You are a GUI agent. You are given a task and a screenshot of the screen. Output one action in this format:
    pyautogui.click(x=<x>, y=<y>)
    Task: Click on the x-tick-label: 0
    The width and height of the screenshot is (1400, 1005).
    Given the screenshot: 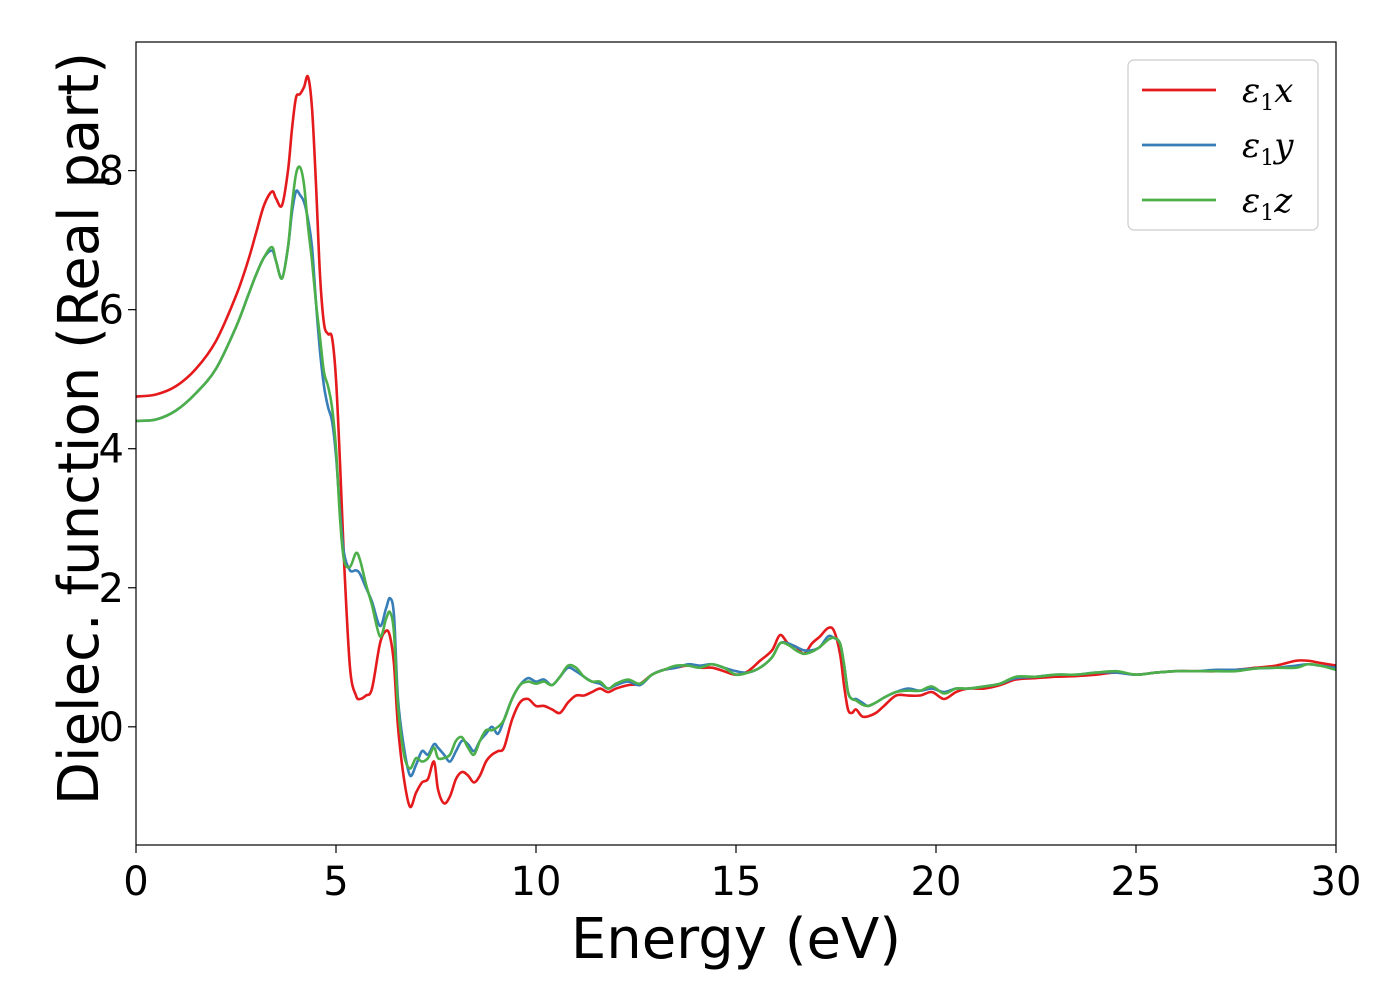 What is the action you would take?
    pyautogui.click(x=135, y=882)
    